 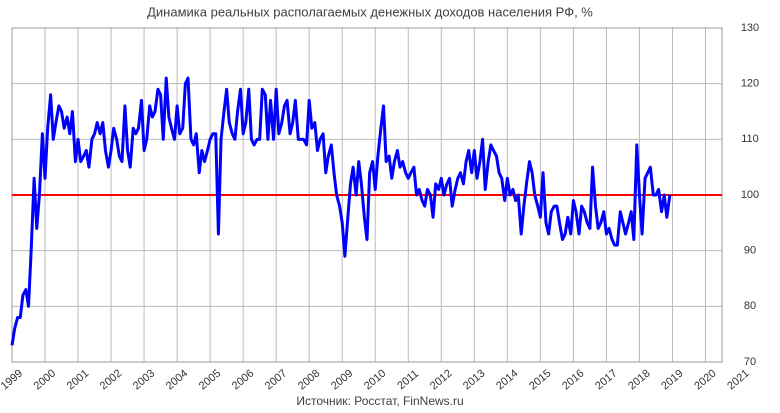 I want to click on x-tick-label: 2006, so click(x=243, y=379).